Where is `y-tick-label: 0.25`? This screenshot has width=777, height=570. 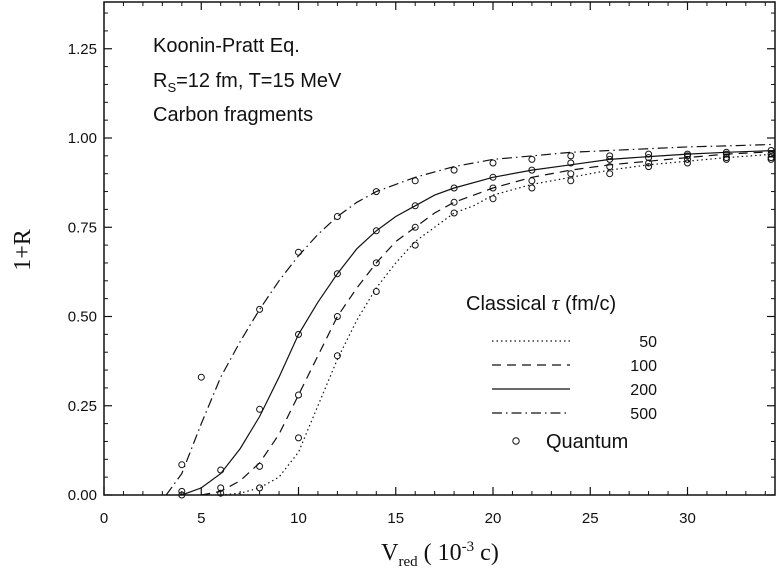 y-tick-label: 0.25 is located at coordinates (82, 406).